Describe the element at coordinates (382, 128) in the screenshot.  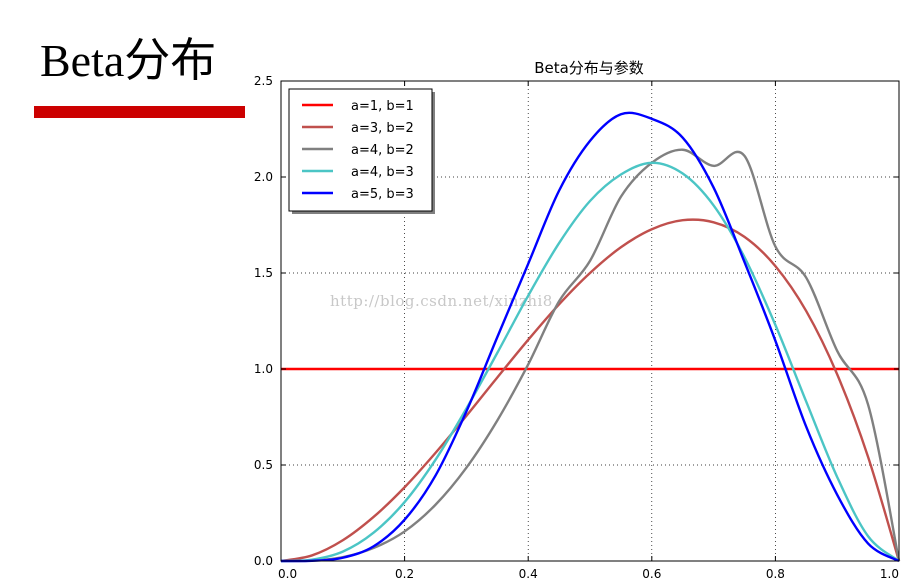
I see `legend-label: a=3, b=2` at that location.